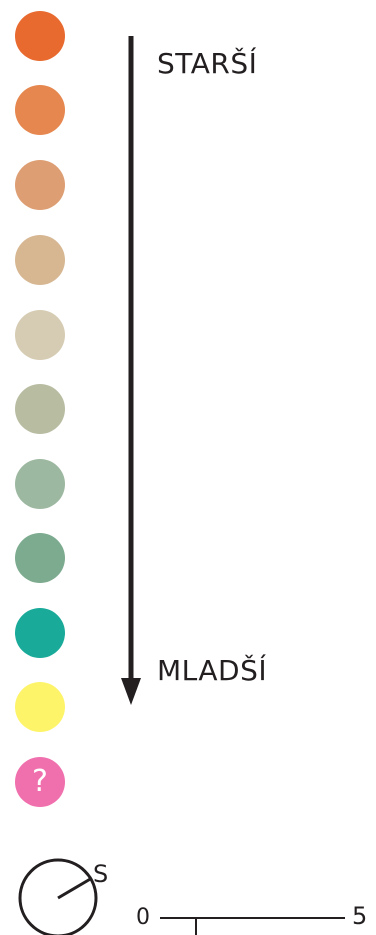 This screenshot has width=376, height=935. What do you see at coordinates (212, 670) in the screenshot?
I see `age-axis-bottom-label: MLADŠÍ` at bounding box center [212, 670].